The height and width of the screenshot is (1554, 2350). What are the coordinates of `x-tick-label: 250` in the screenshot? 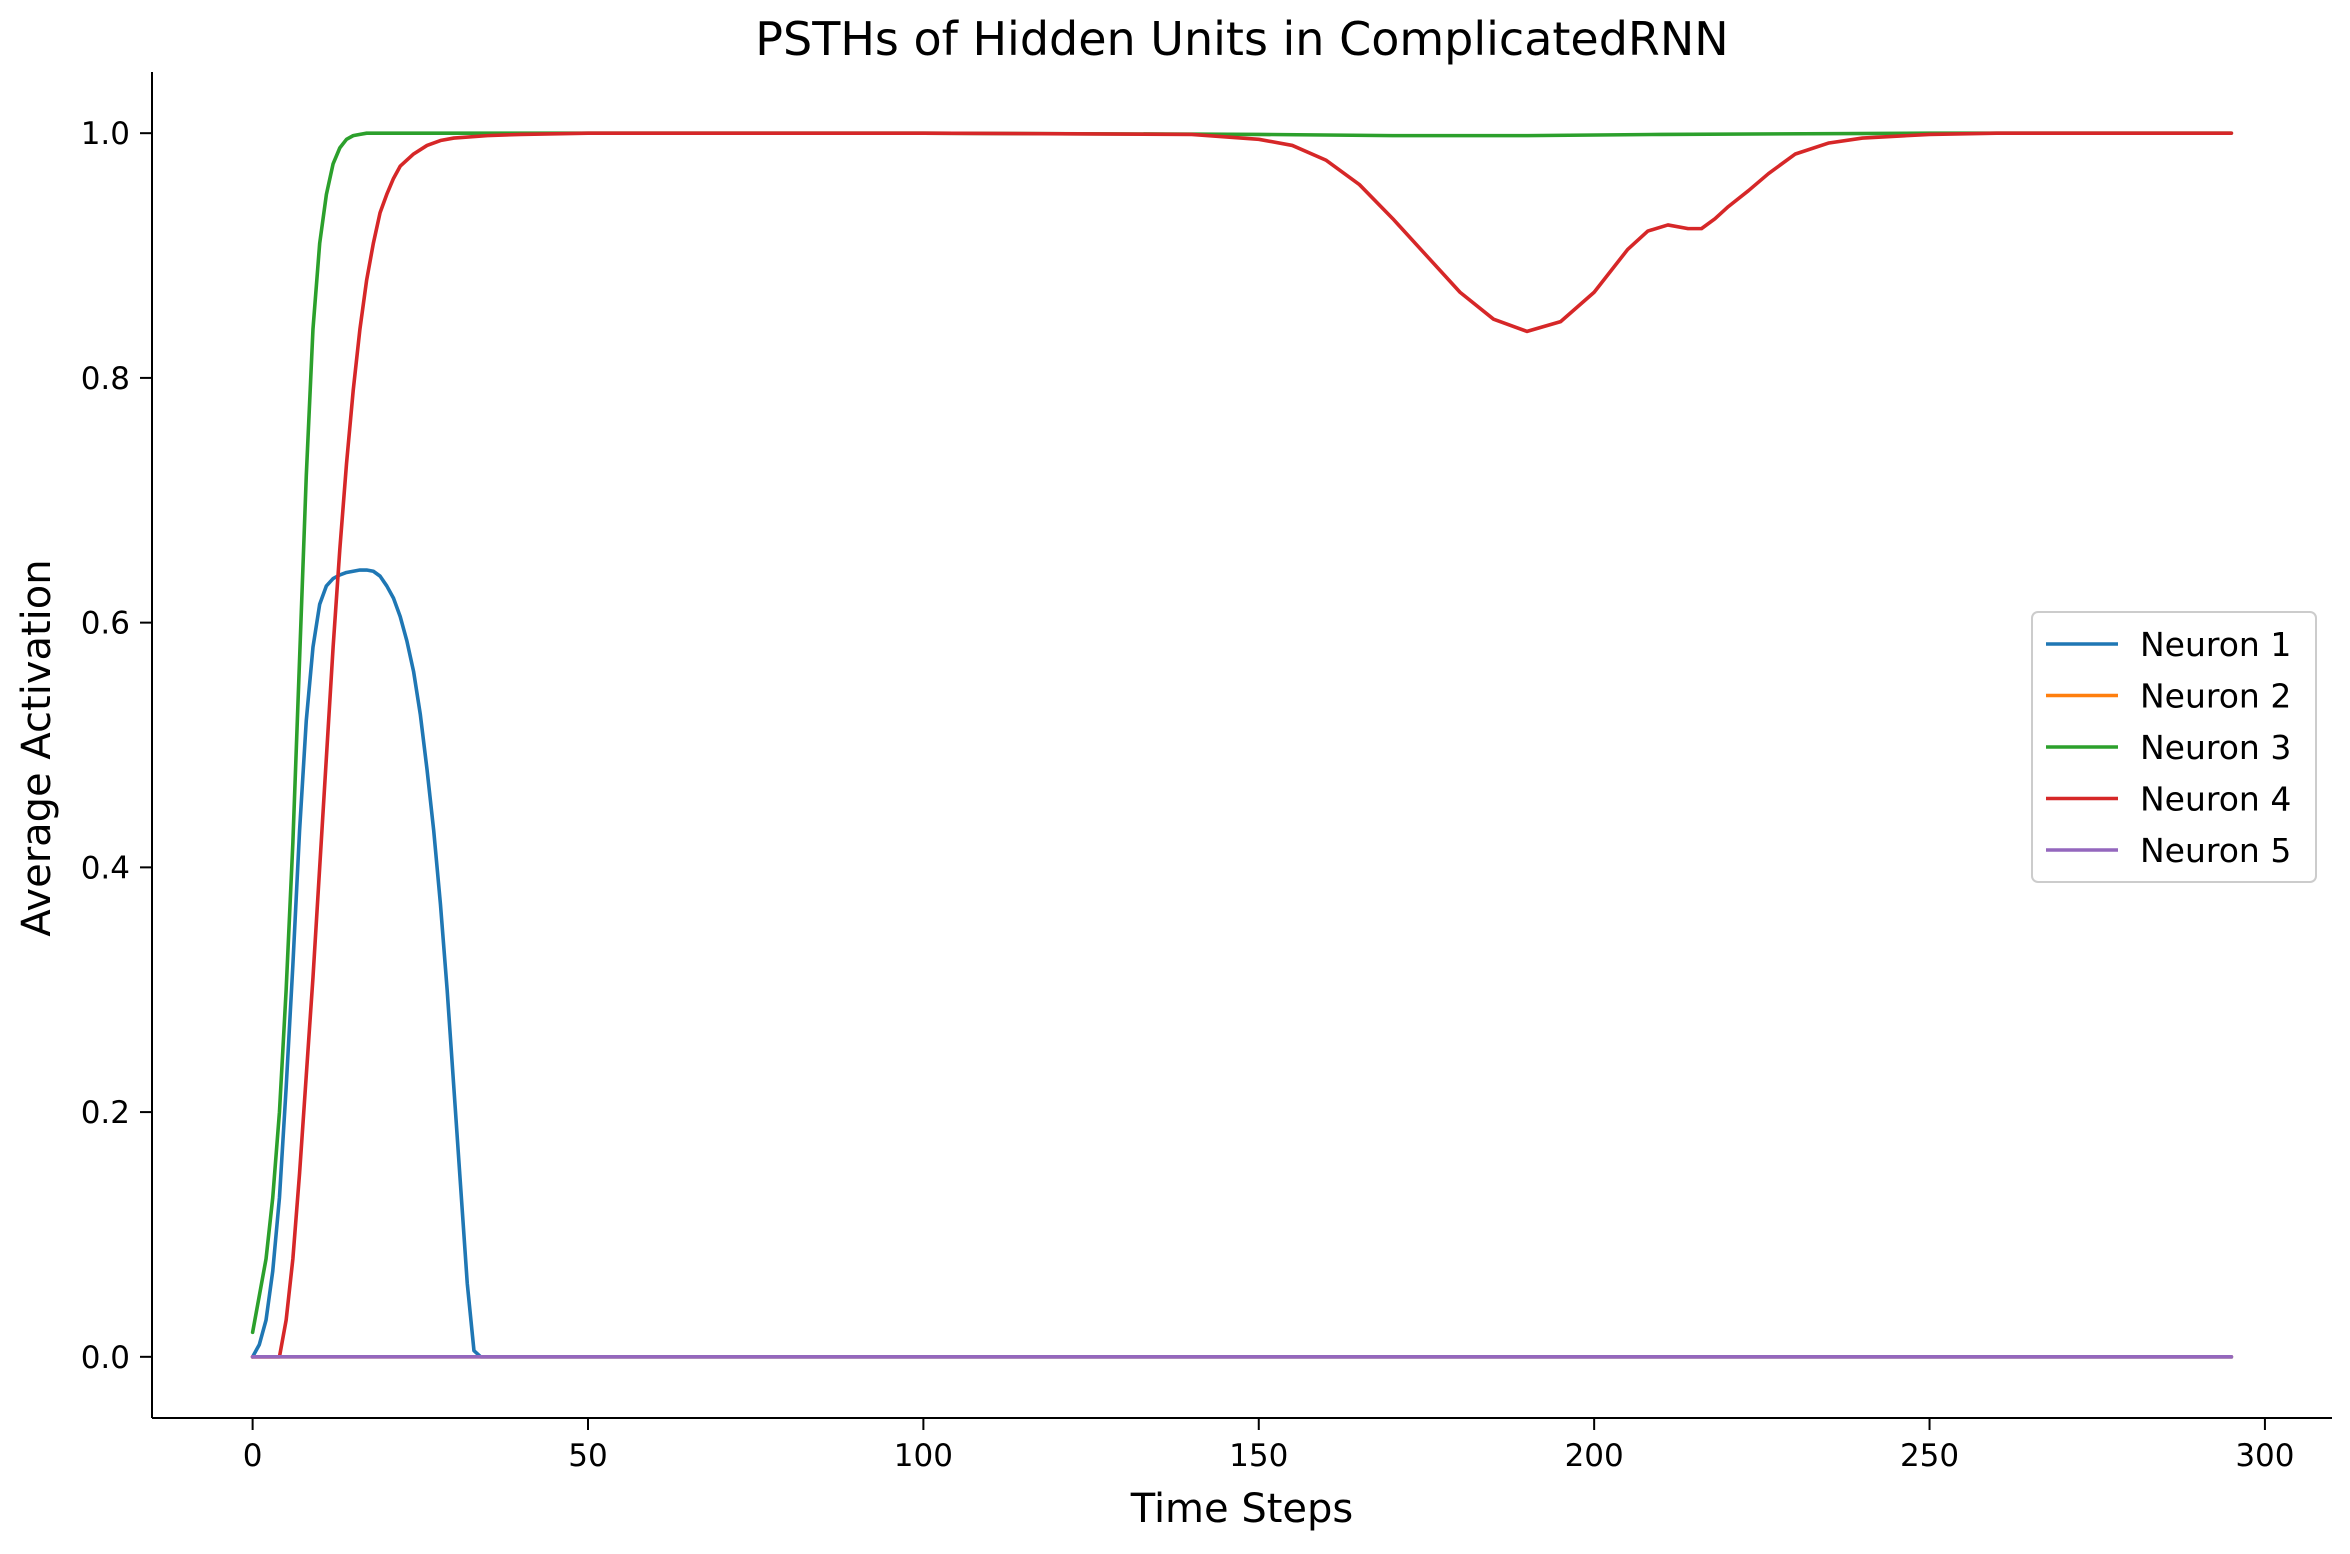 It's located at (1929, 1456).